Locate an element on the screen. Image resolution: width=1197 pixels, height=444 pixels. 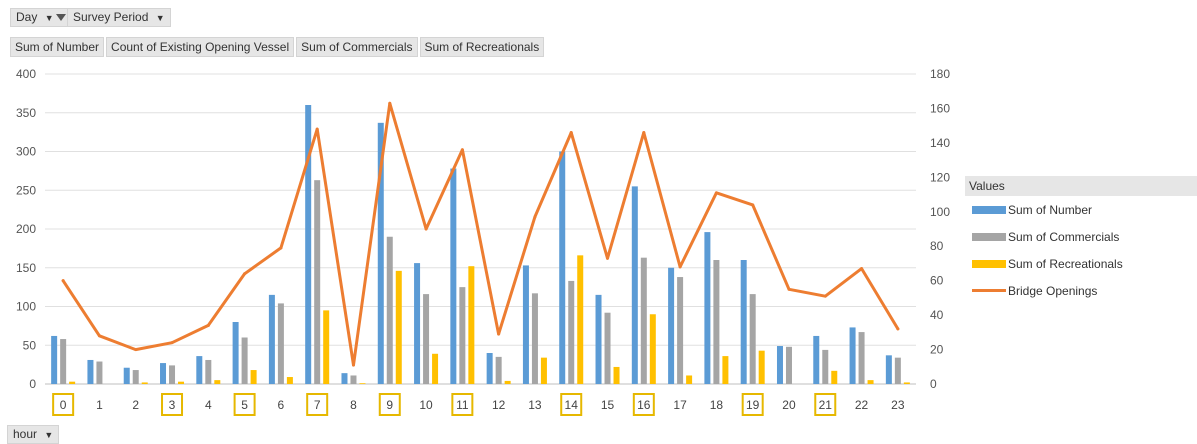
value-field-count-existing: Count of Existing Opening Vessel is located at coordinates (200, 47).